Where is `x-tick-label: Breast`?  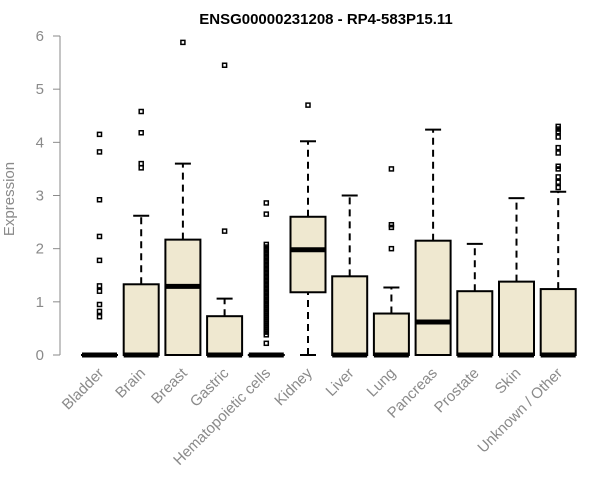 x-tick-label: Breast is located at coordinates (169, 385).